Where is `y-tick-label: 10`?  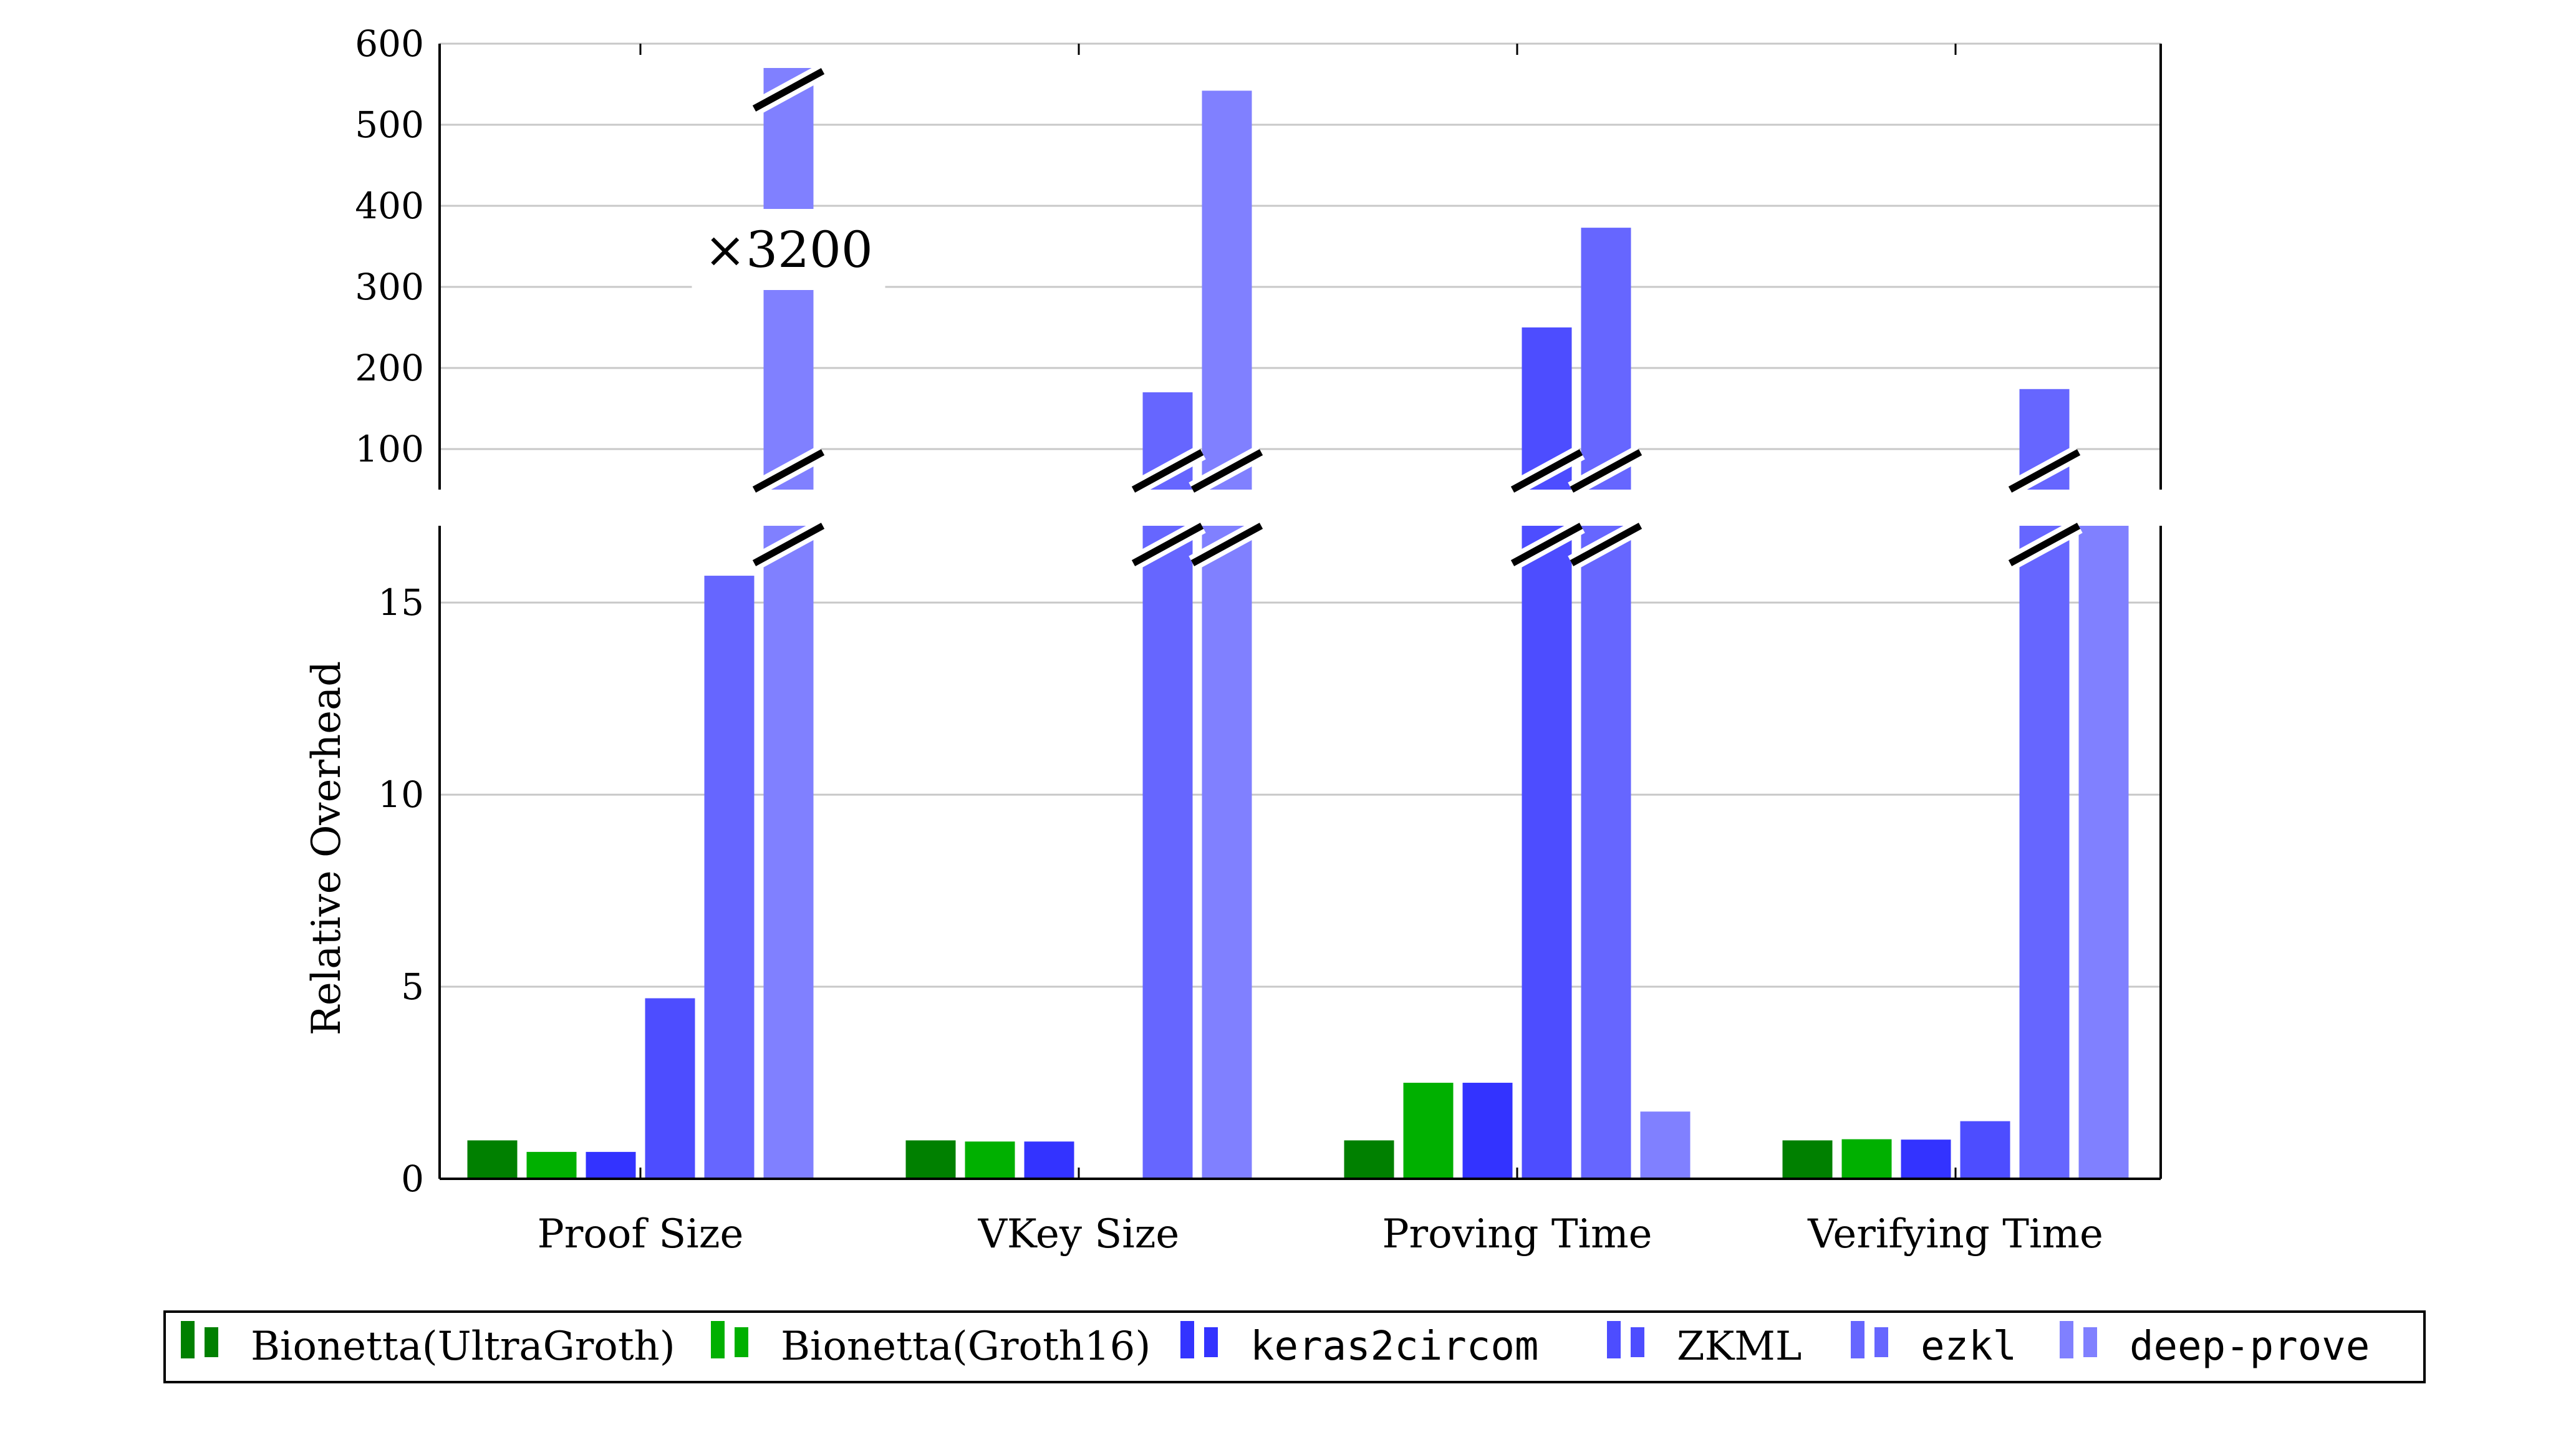
y-tick-label: 10 is located at coordinates (401, 794).